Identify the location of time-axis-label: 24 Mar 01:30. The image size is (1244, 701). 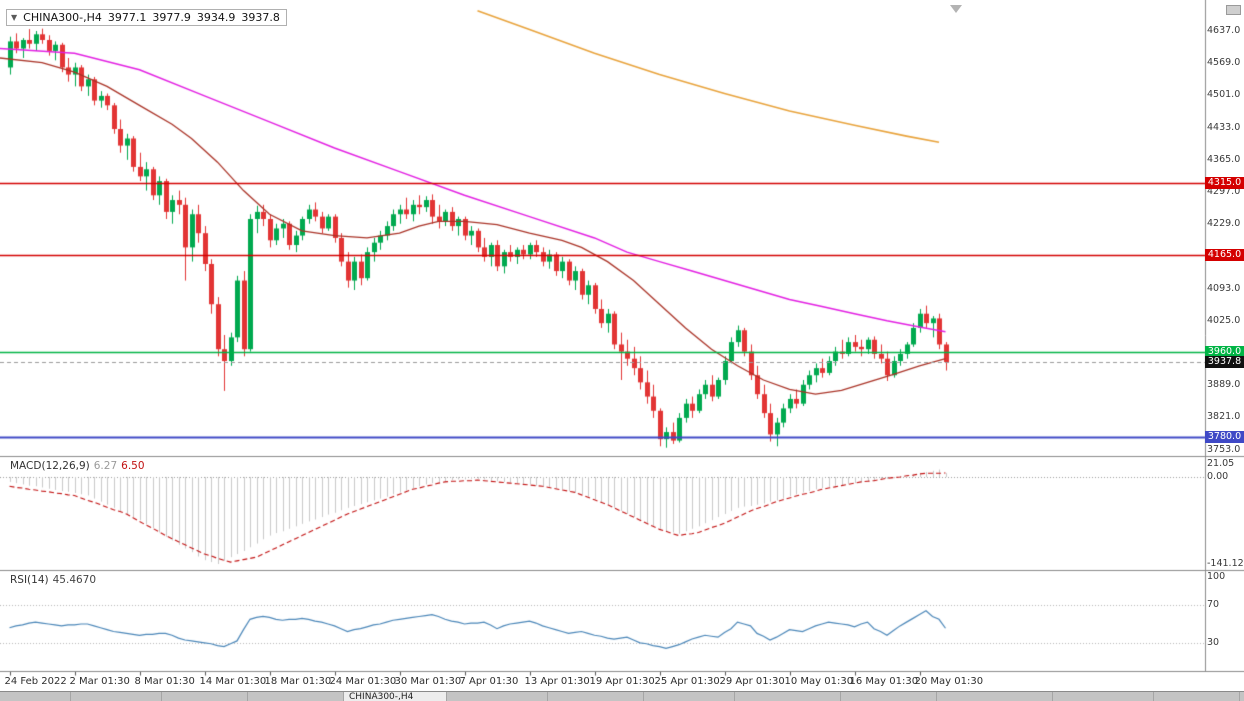
(363, 681).